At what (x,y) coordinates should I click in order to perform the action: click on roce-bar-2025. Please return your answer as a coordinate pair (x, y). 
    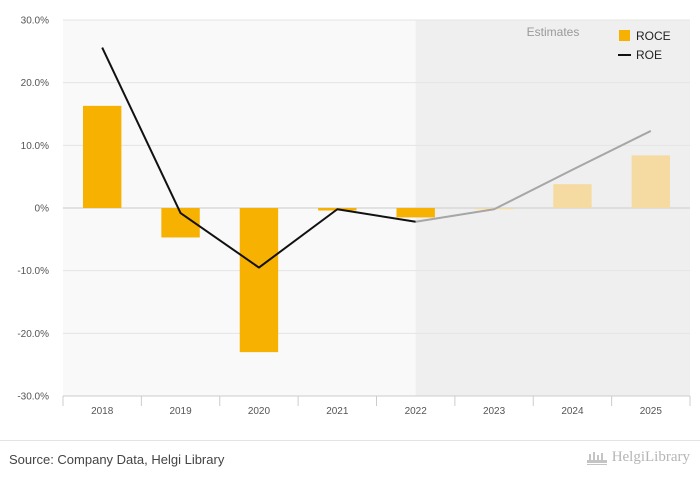
    Looking at the image, I should click on (651, 181).